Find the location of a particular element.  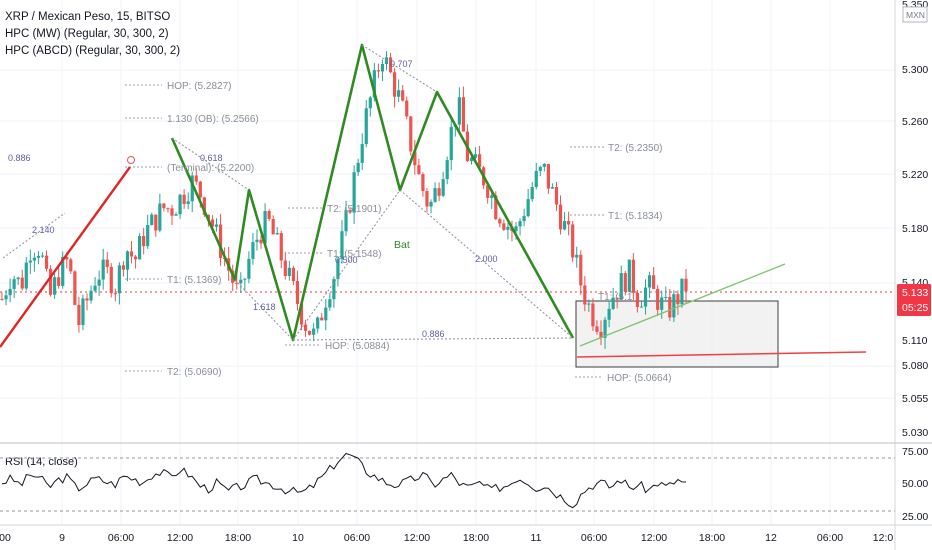

bar-countdown-label: 05:25 is located at coordinates (915, 308).